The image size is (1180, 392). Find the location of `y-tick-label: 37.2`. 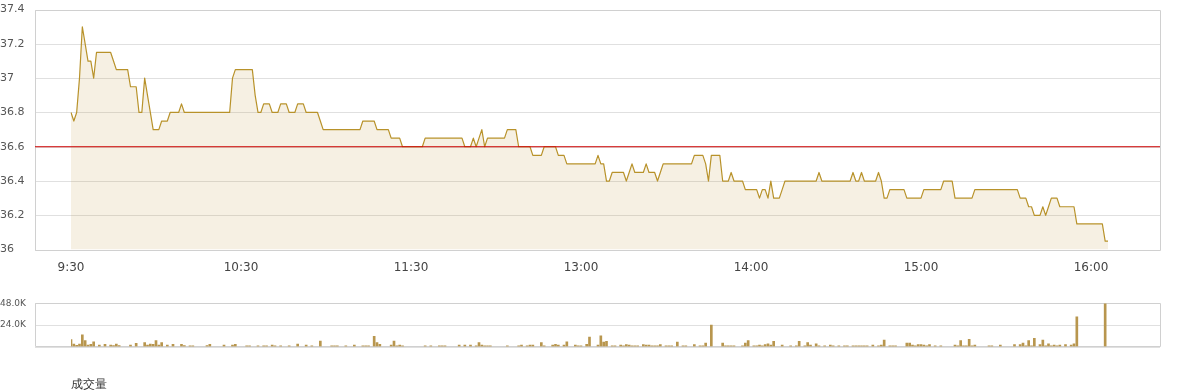

y-tick-label: 37.2 is located at coordinates (12, 43).